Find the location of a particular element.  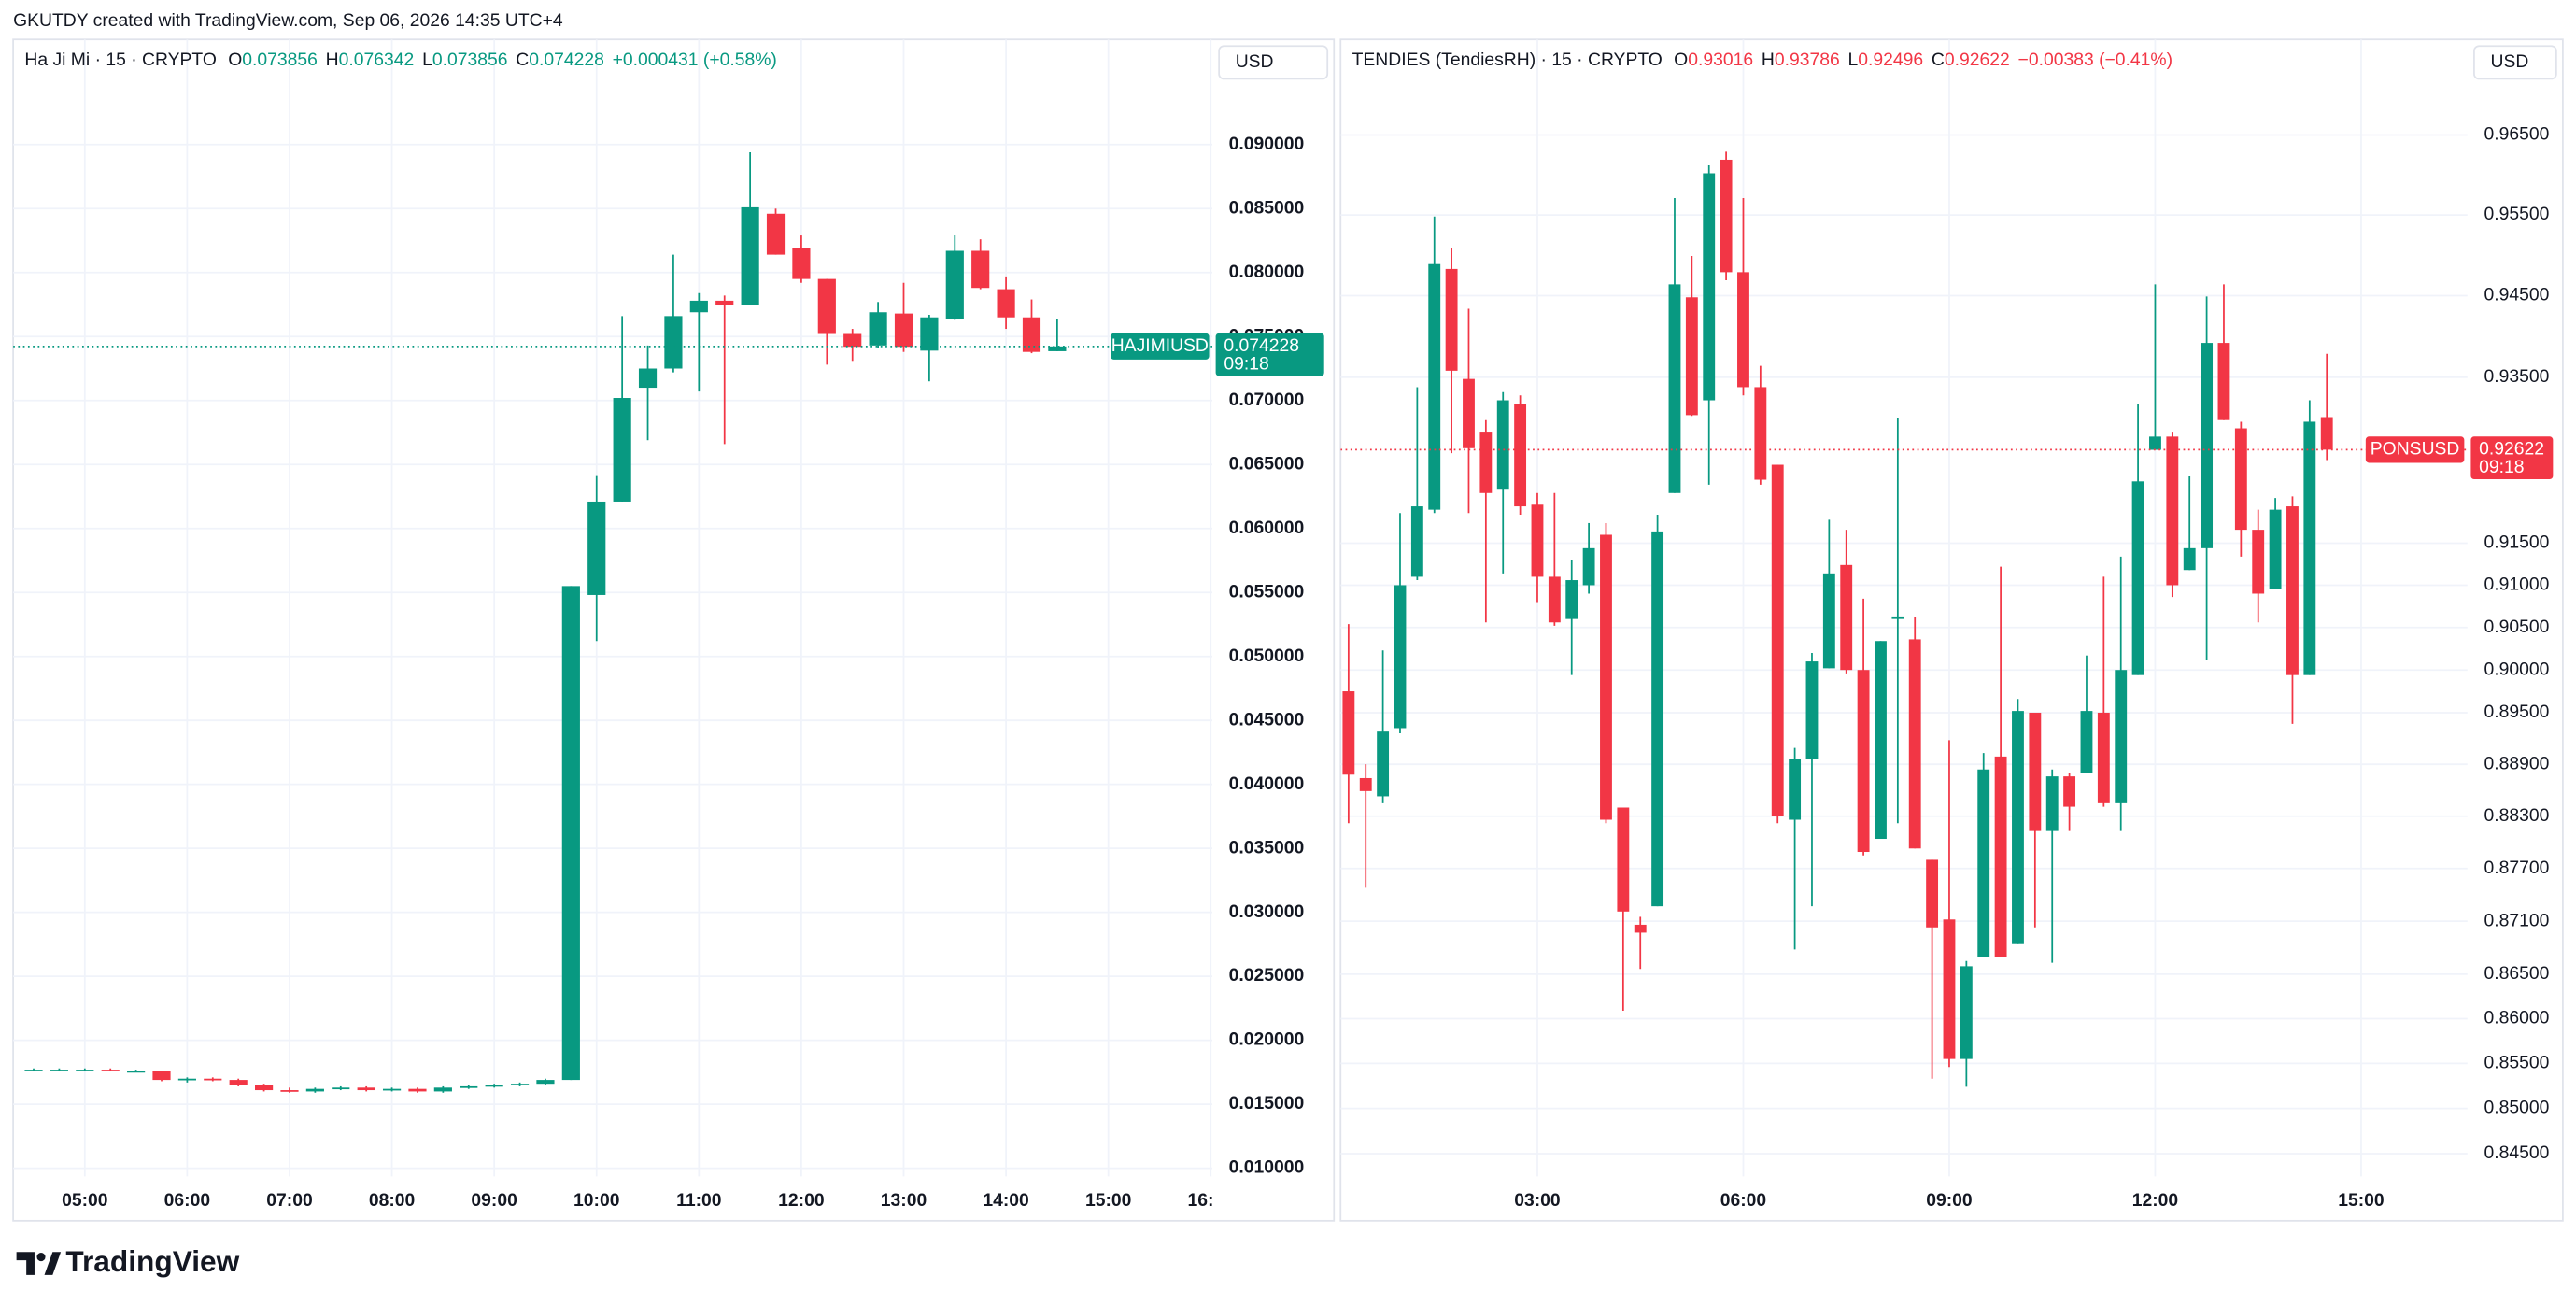

y-tick-label: 0.090000 is located at coordinates (1267, 144).